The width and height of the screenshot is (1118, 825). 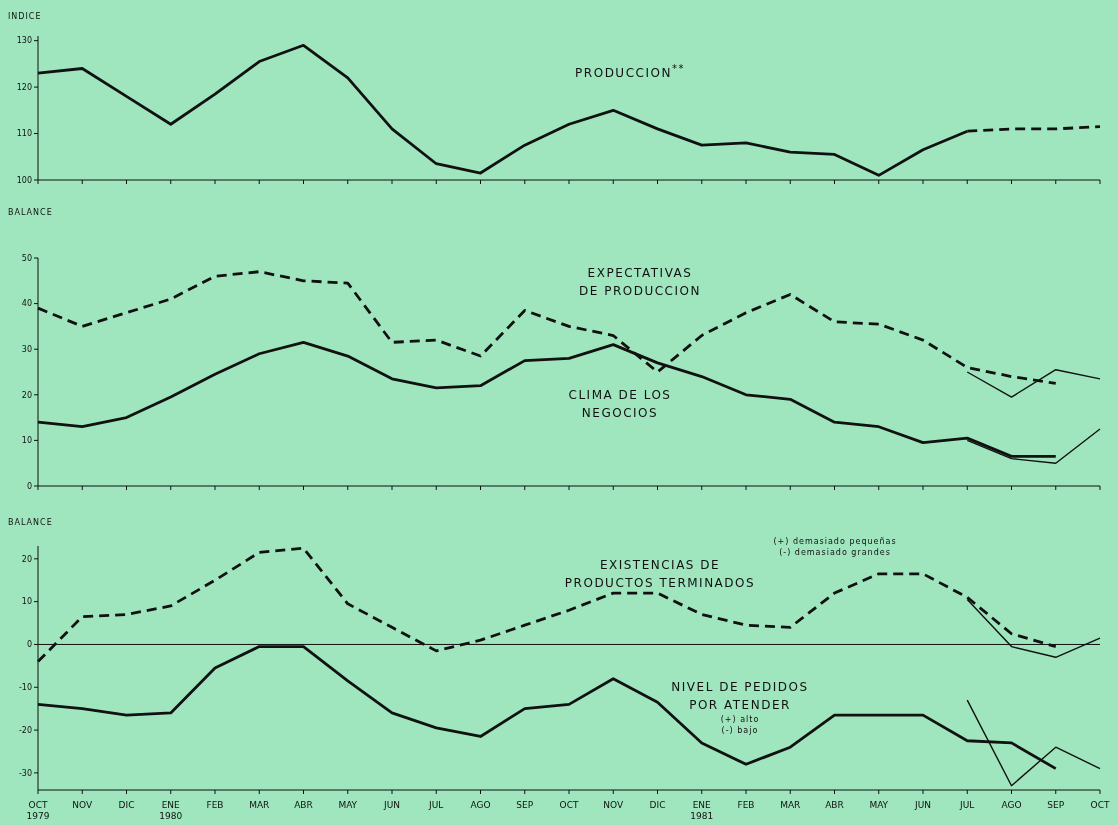 What do you see at coordinates (24, 87) in the screenshot?
I see `y-tick-label: 120` at bounding box center [24, 87].